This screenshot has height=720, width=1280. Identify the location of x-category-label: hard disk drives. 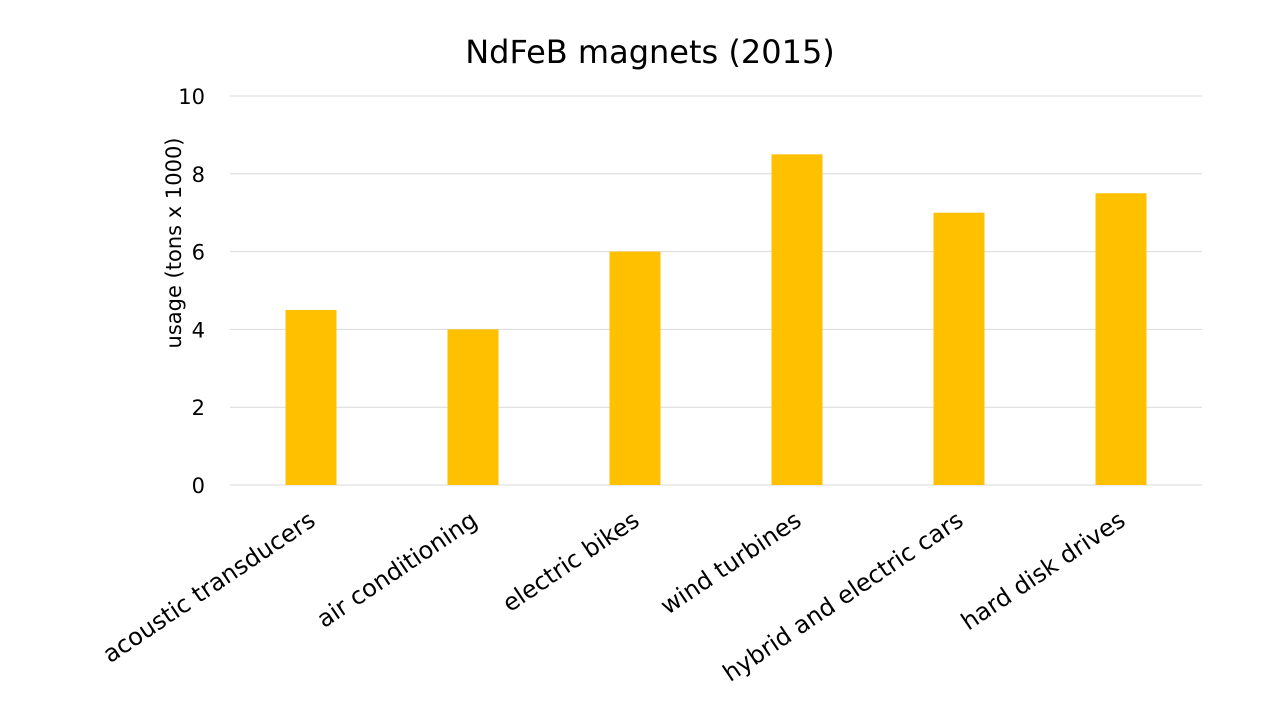
(1043, 571).